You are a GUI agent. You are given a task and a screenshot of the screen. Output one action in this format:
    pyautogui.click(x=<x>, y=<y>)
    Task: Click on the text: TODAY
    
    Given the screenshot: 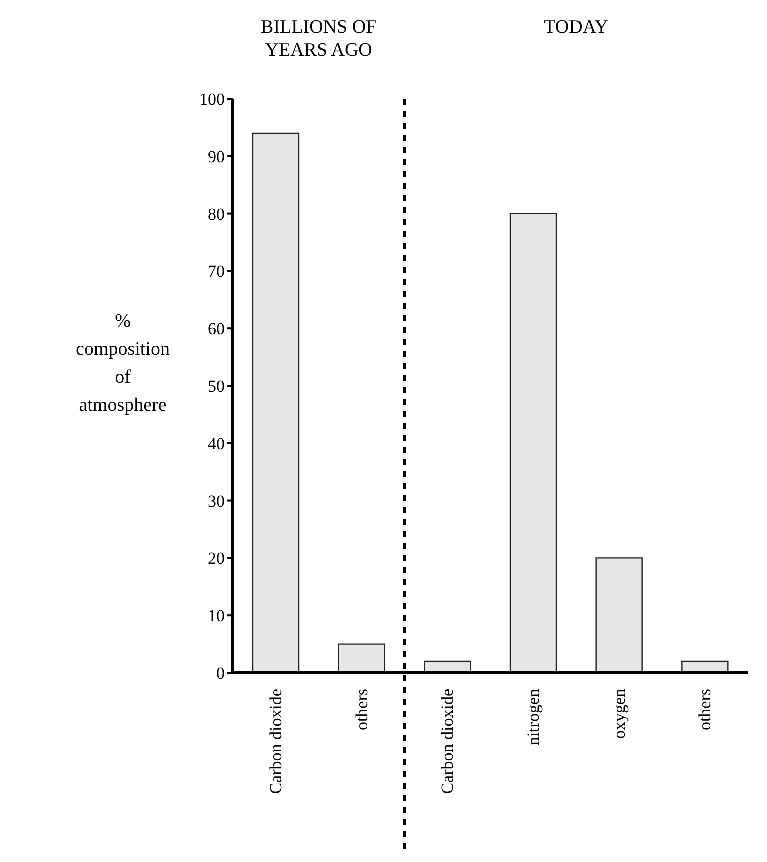 What is the action you would take?
    pyautogui.click(x=576, y=27)
    